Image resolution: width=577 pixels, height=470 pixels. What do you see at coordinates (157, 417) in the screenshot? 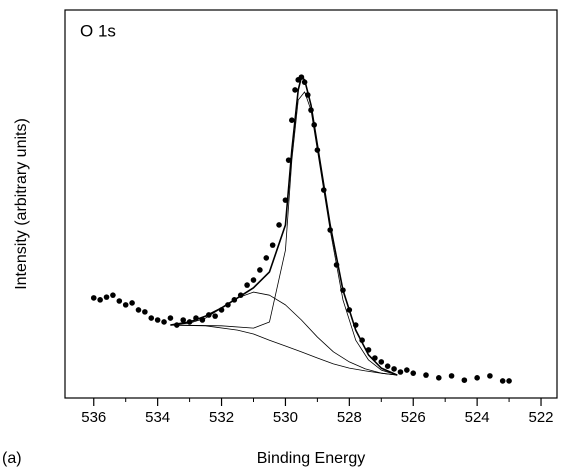
I see `x-tick-label: 534` at bounding box center [157, 417].